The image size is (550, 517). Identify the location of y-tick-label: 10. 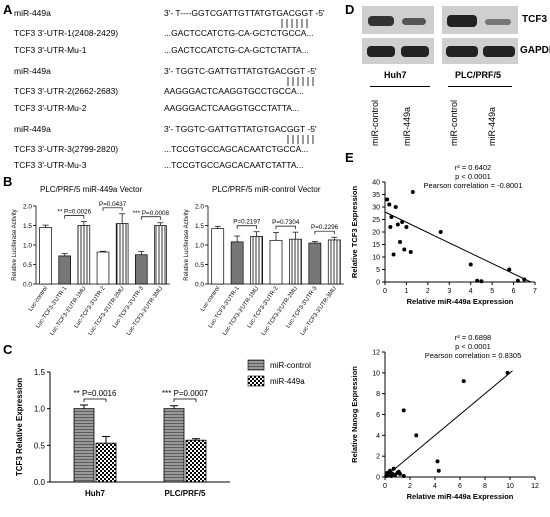
(376, 258).